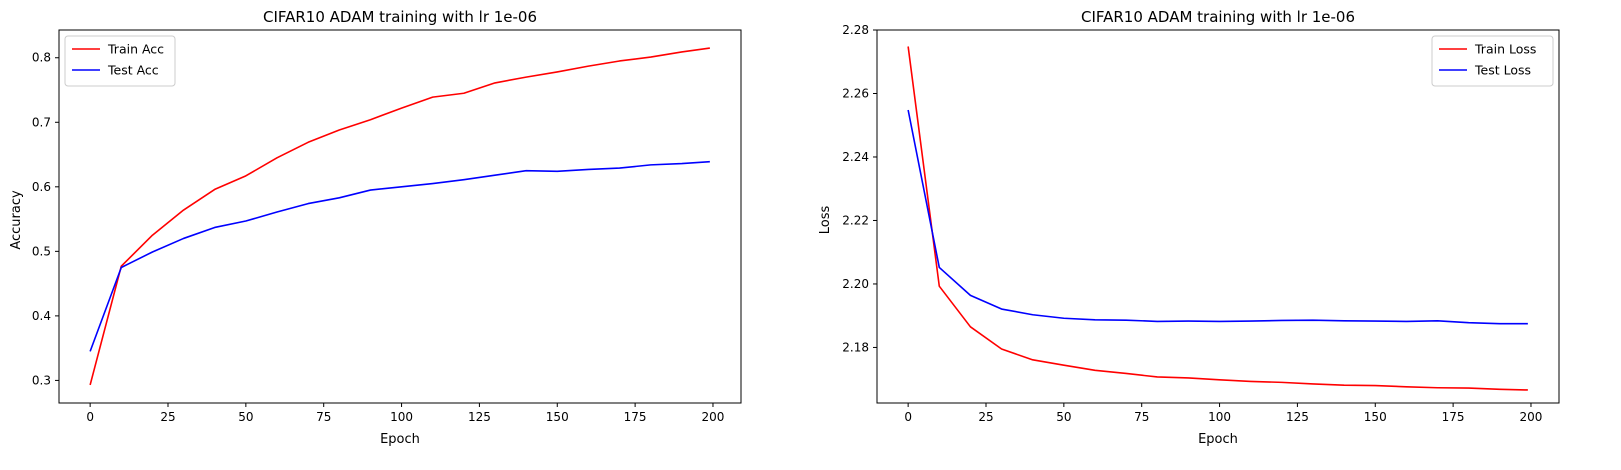  Describe the element at coordinates (985, 417) in the screenshot. I see `loss-x-tick-label-1: 25` at that location.